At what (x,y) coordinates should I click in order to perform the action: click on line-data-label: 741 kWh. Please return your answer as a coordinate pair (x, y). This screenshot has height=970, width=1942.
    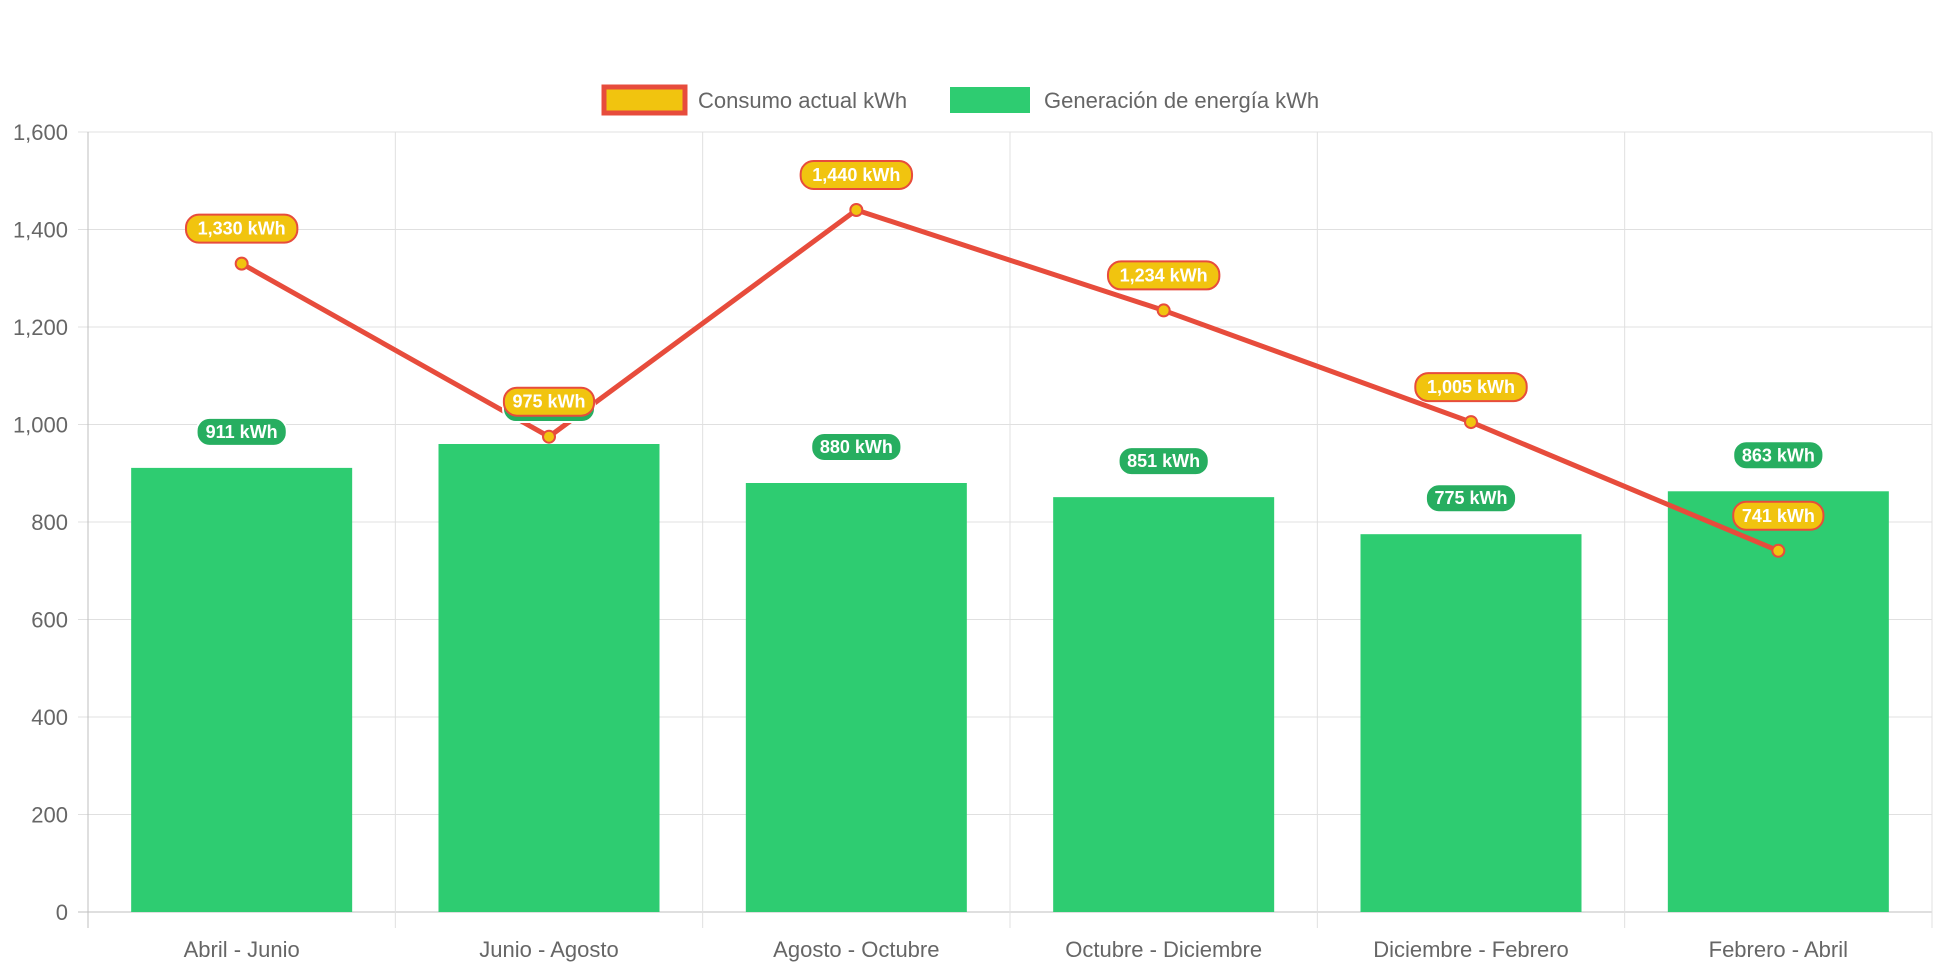
    Looking at the image, I should click on (1778, 515).